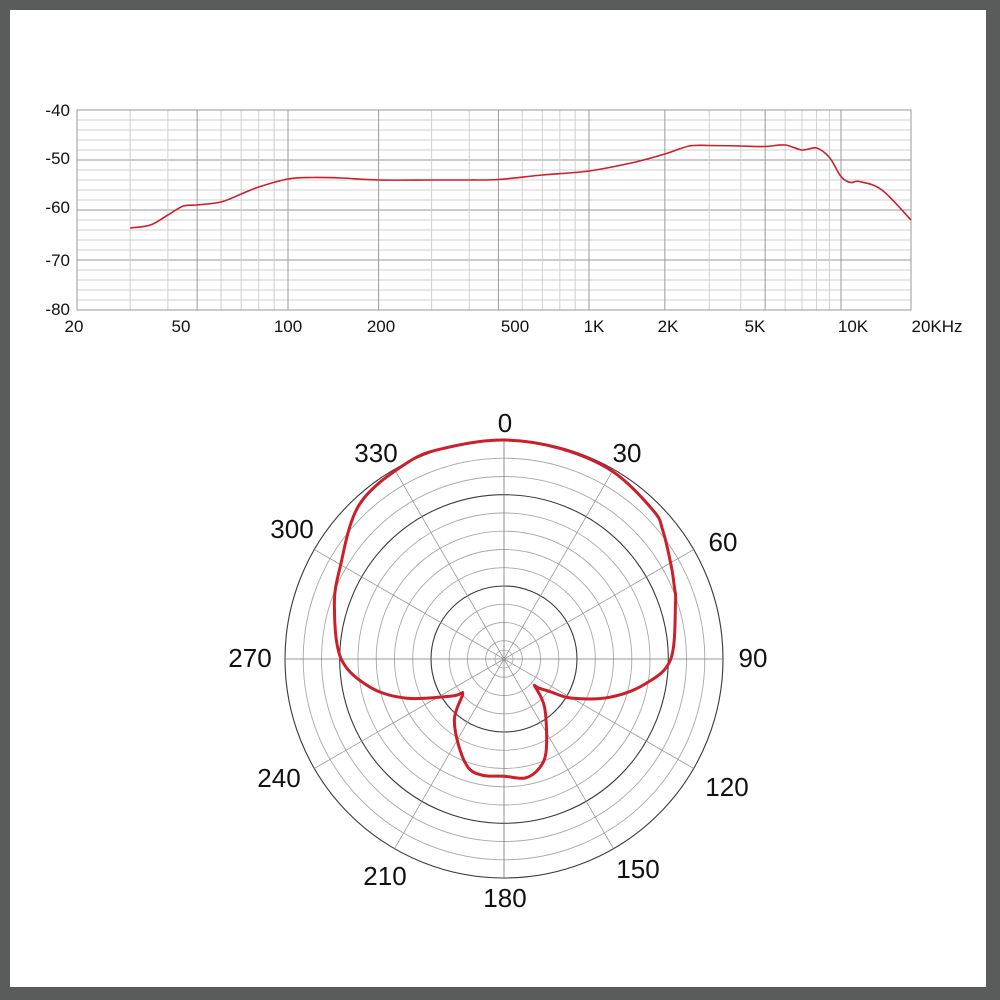  Describe the element at coordinates (57, 158) in the screenshot. I see `y-tick-label: -50` at that location.